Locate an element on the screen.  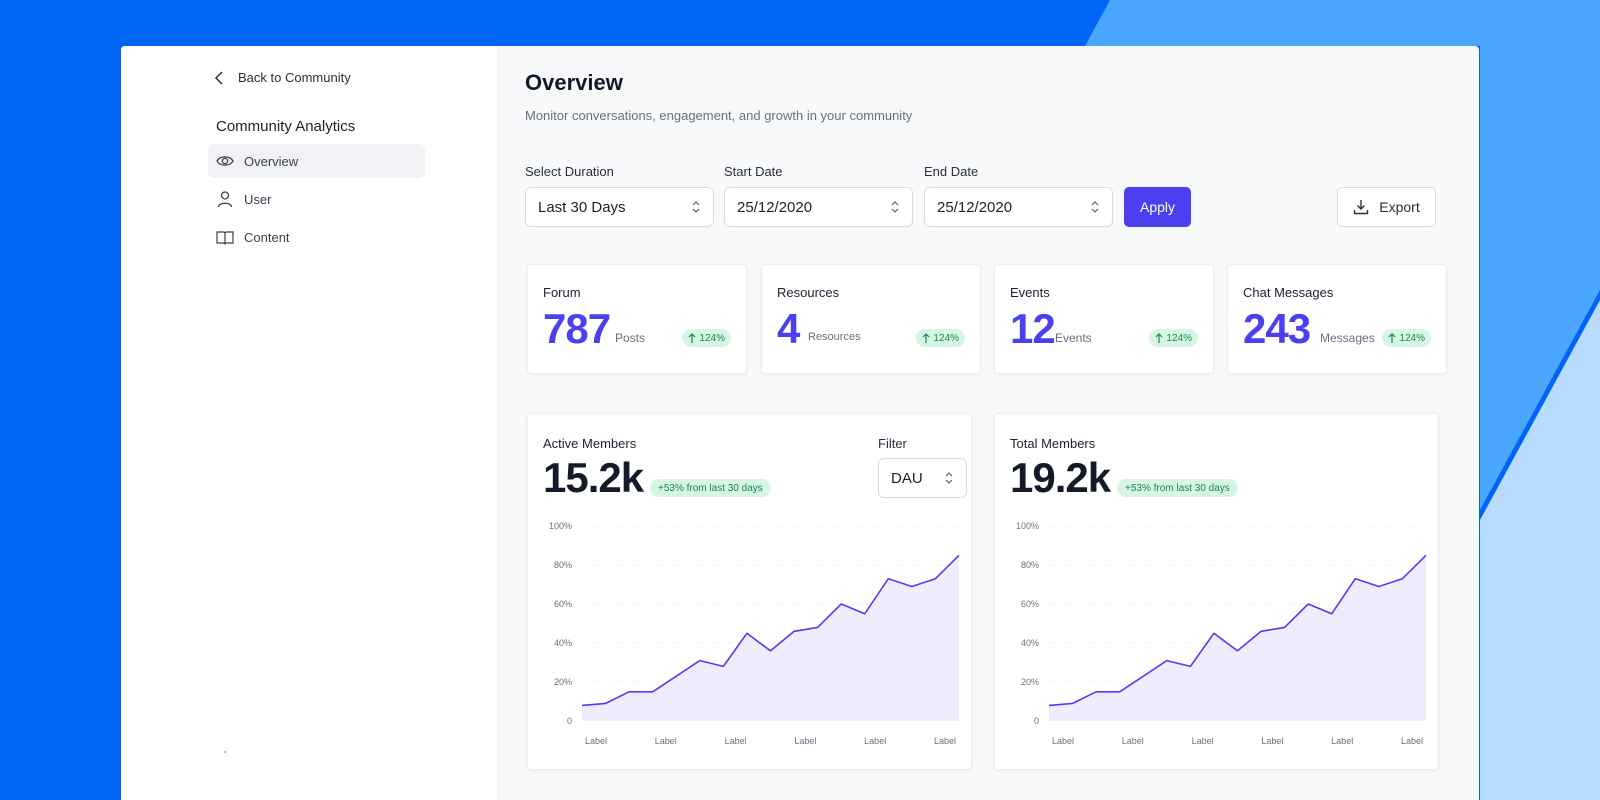
sidebar-heading: Community Analytics is located at coordinates (286, 126).